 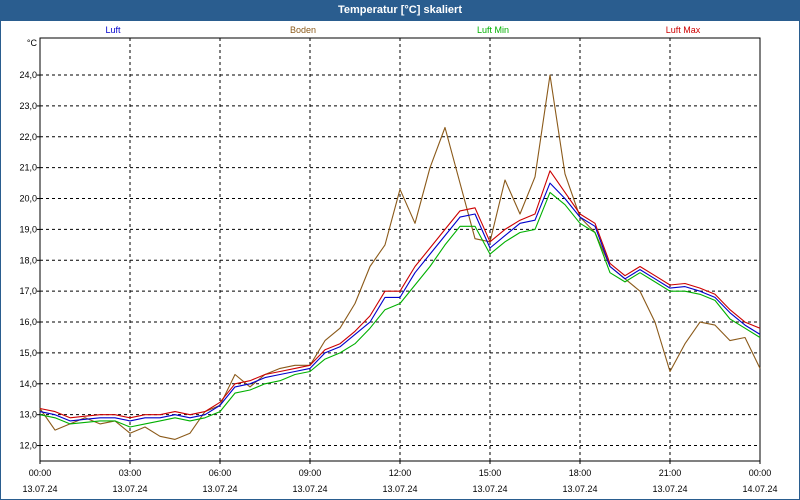 What do you see at coordinates (683, 30) in the screenshot?
I see `legend-entry: Luft Max` at bounding box center [683, 30].